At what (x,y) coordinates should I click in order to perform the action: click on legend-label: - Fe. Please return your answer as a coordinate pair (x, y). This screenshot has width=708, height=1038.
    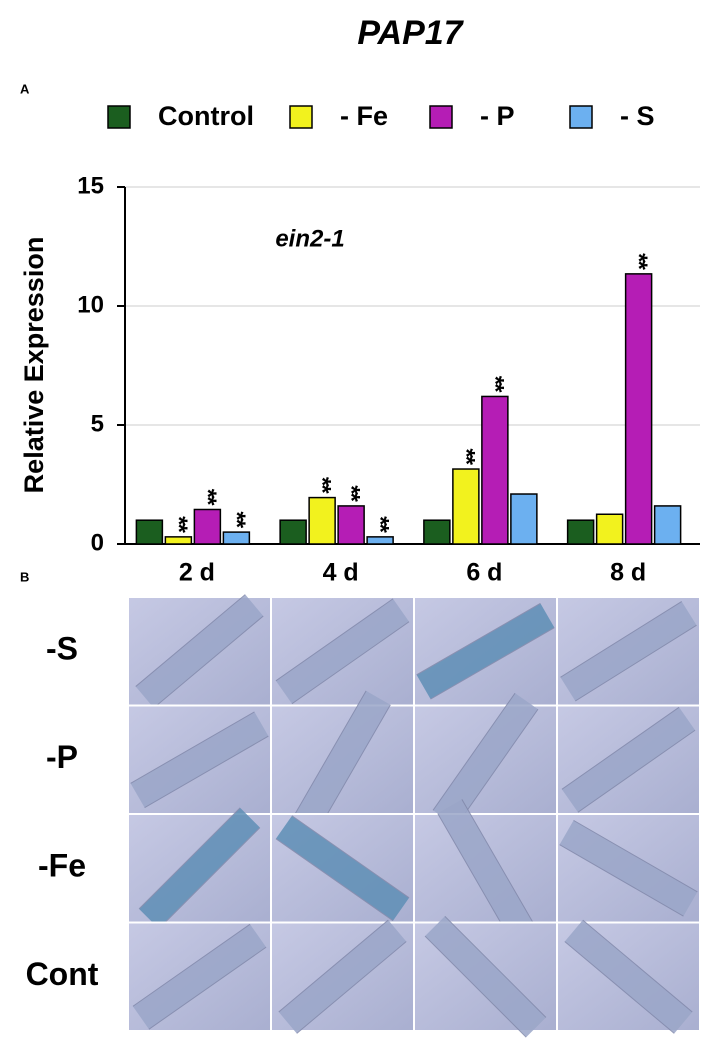
    Looking at the image, I should click on (364, 116).